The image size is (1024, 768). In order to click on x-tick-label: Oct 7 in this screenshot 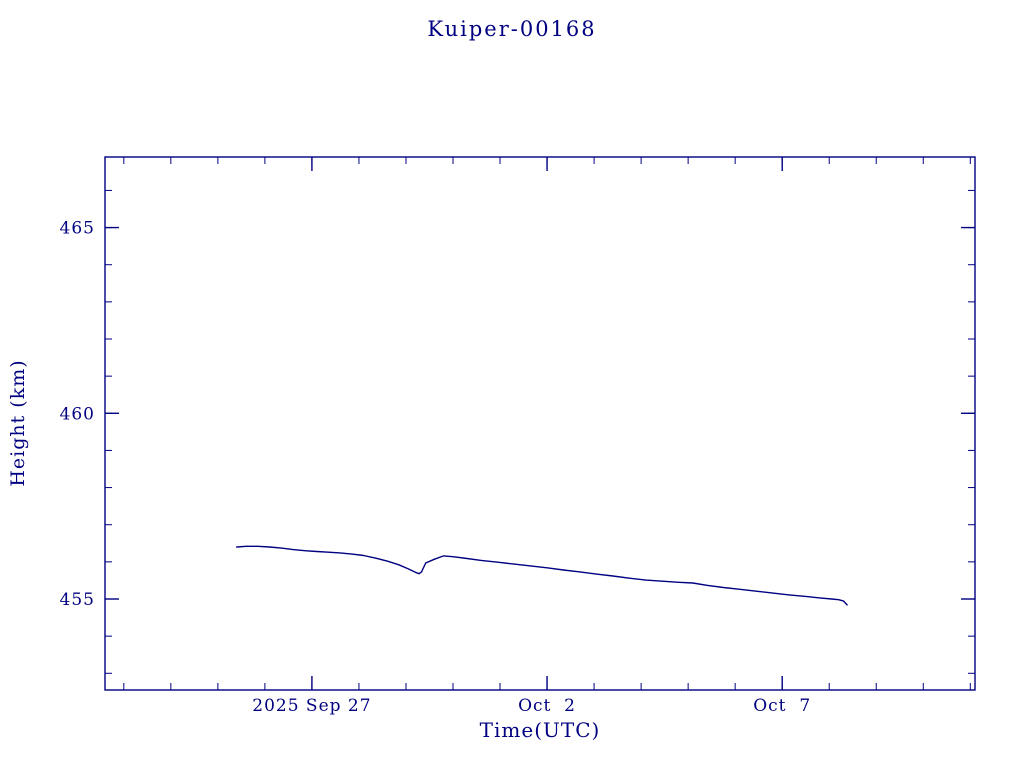, I will do `click(782, 706)`.